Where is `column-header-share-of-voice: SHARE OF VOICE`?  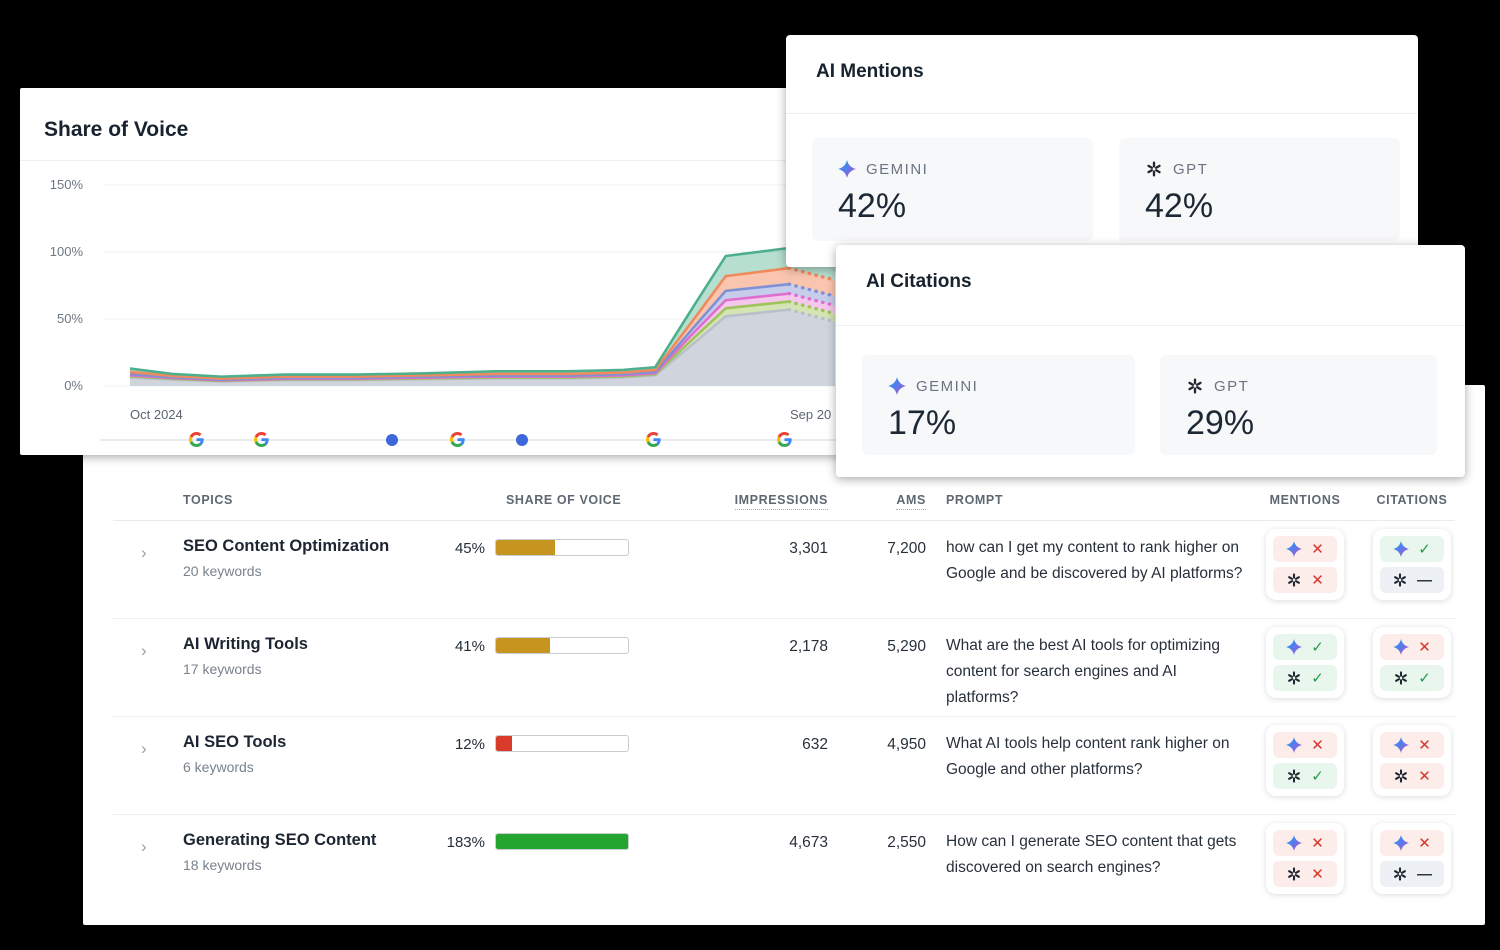
column-header-share-of-voice: SHARE OF VOICE is located at coordinates (564, 500).